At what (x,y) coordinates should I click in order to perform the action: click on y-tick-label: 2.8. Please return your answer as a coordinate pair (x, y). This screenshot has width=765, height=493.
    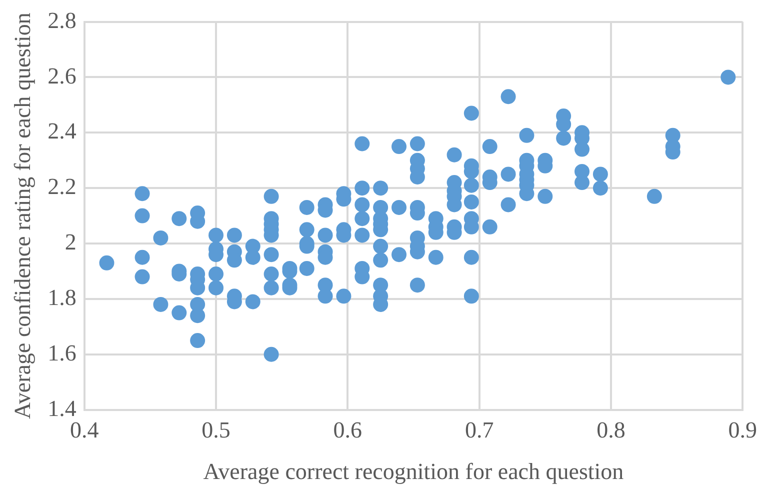
    Looking at the image, I should click on (62, 20).